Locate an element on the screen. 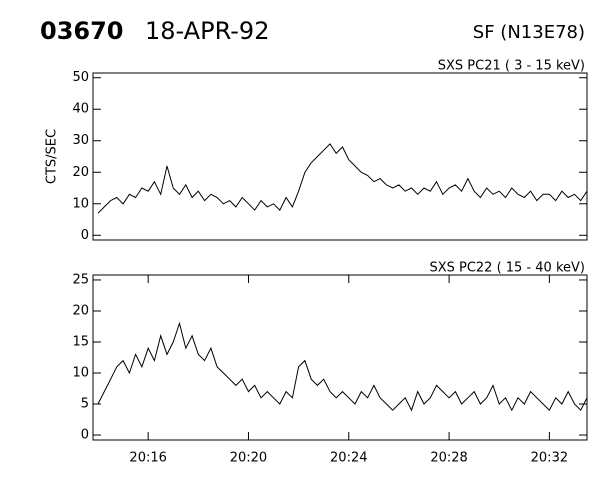 Image resolution: width=600 pixels, height=480 pixels. data-line is located at coordinates (342, 178).